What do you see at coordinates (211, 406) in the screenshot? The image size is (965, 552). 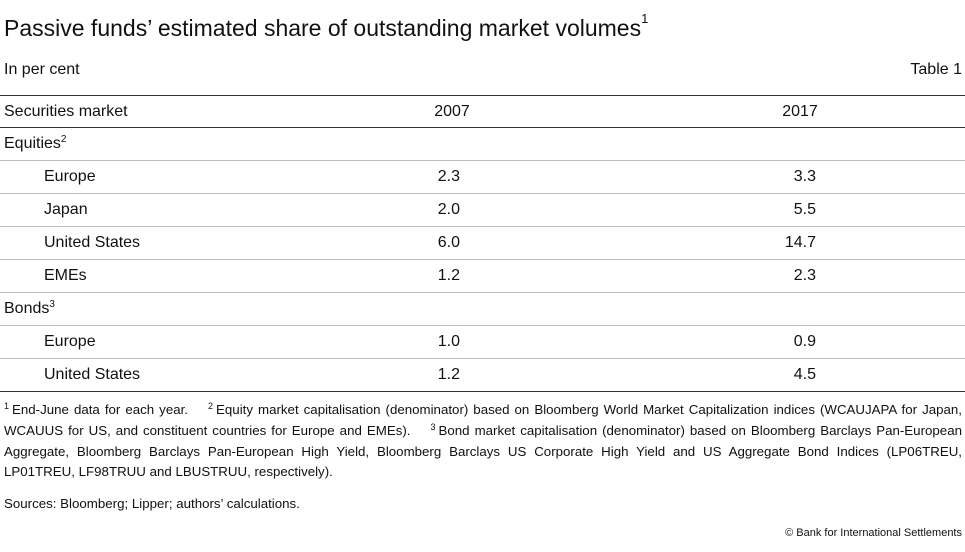 I see `footnote-number: 2` at bounding box center [211, 406].